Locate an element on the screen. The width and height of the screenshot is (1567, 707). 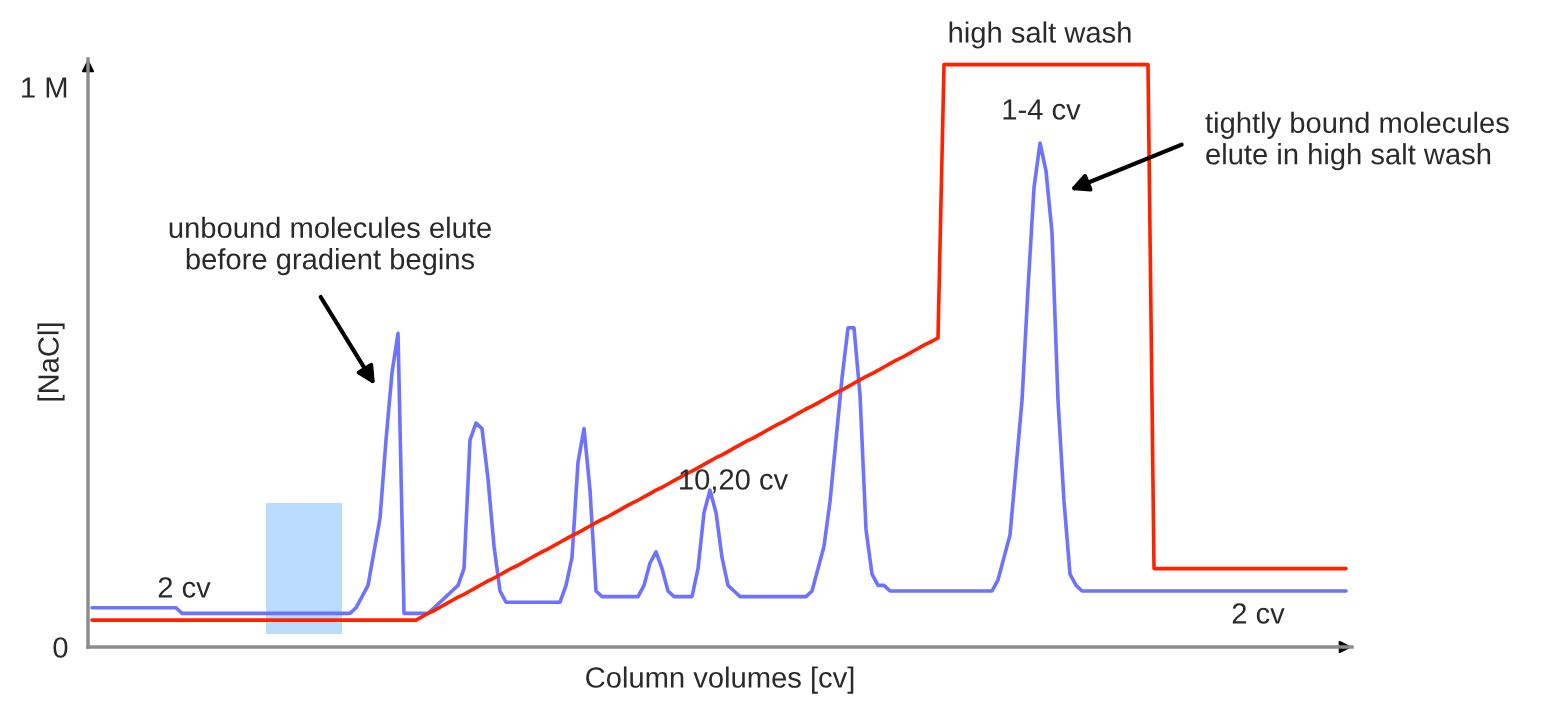
y-tick-label: 1 M is located at coordinates (44, 87).